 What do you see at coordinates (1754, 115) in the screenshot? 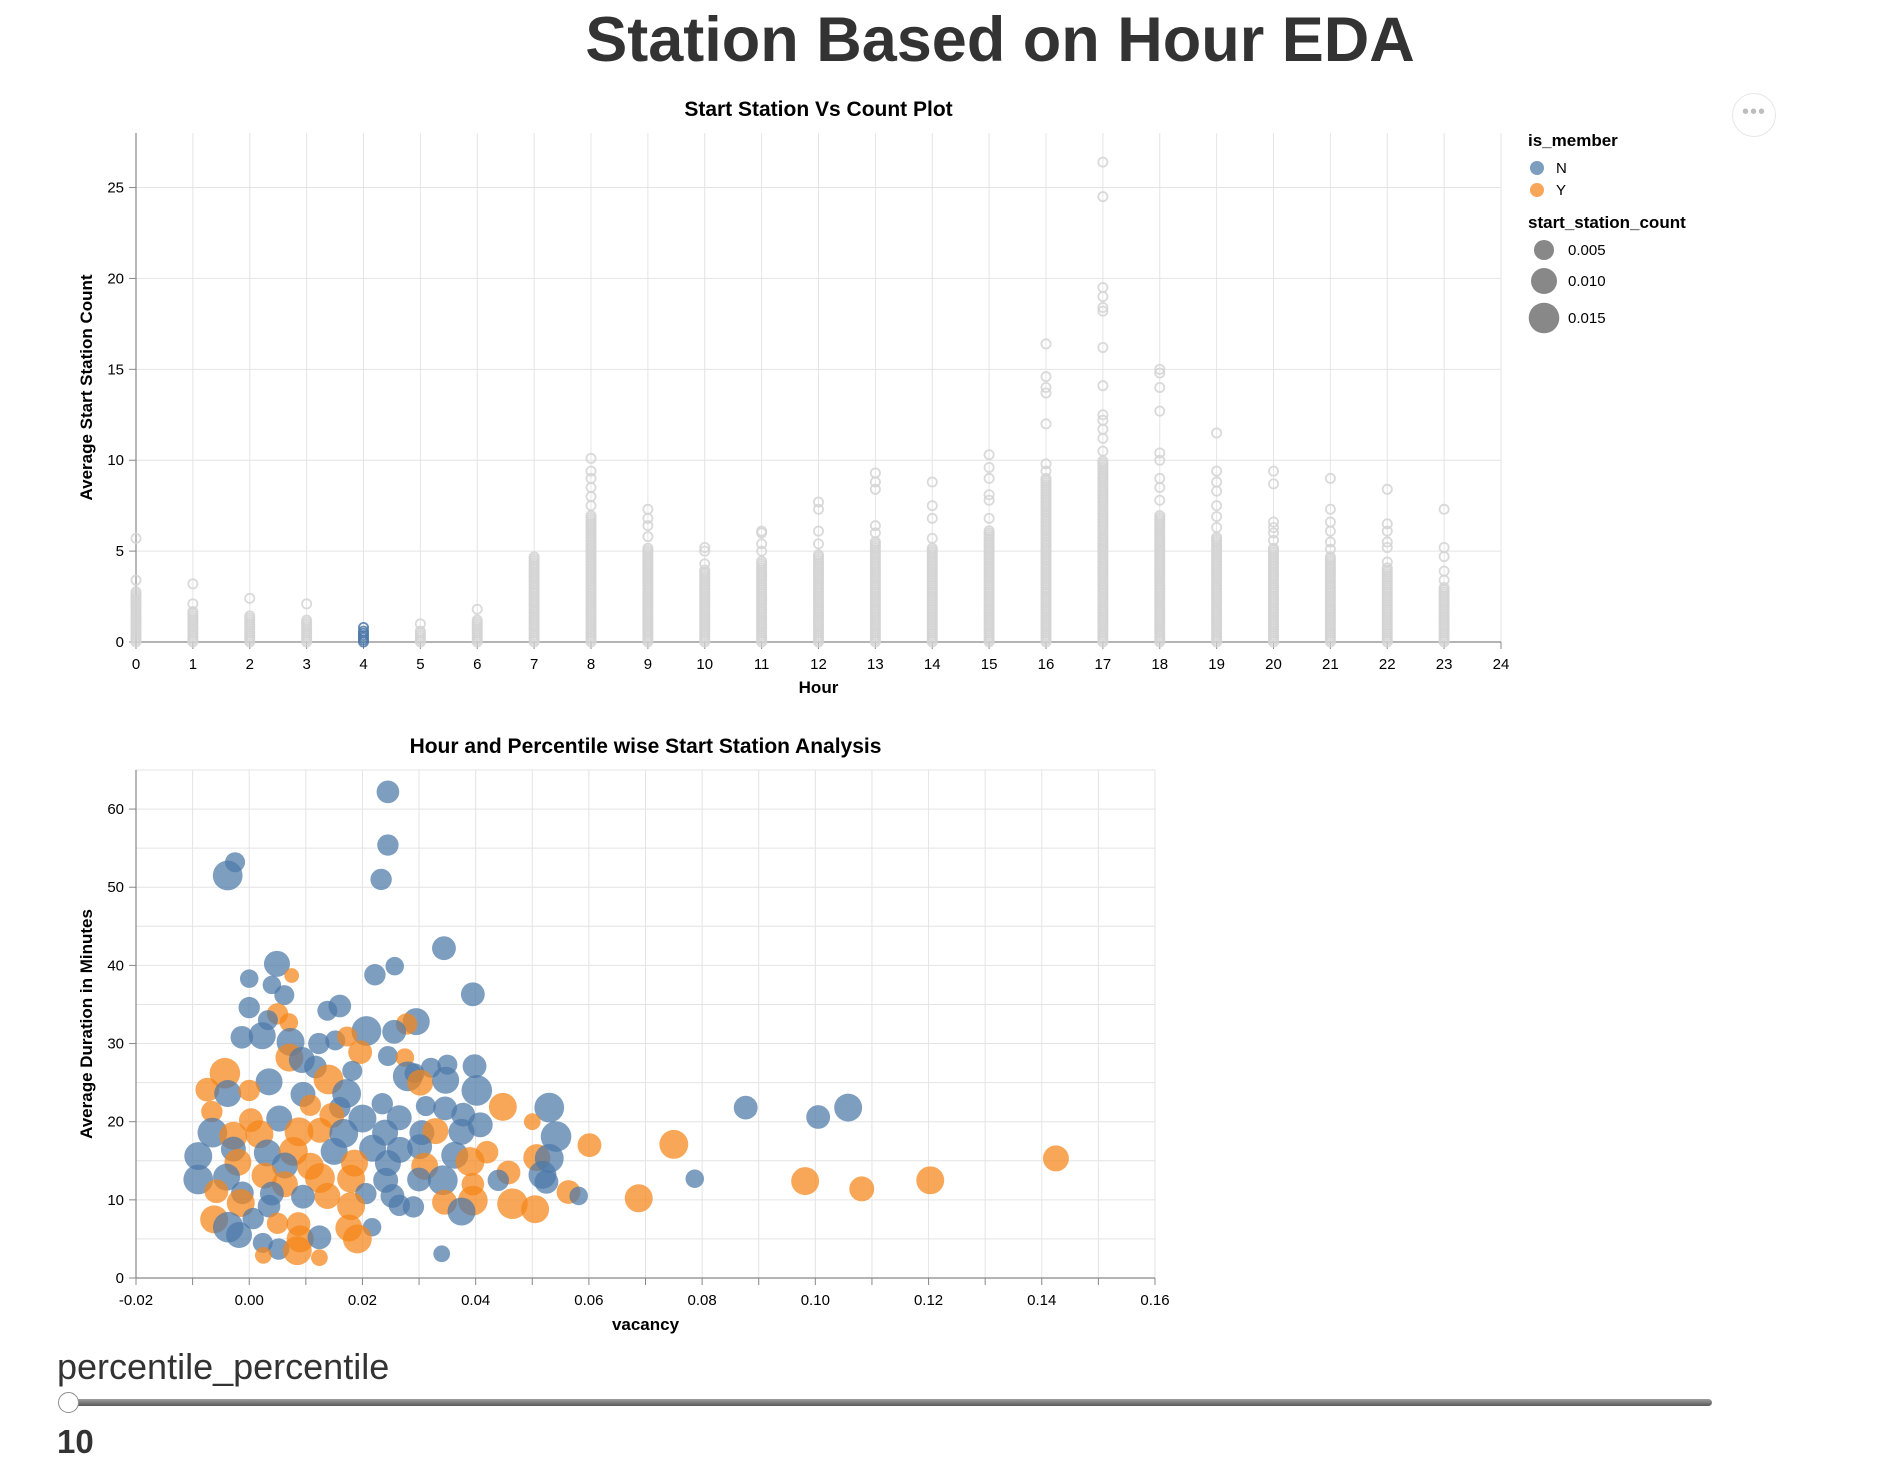
I see `actions-menu-button: •••` at bounding box center [1754, 115].